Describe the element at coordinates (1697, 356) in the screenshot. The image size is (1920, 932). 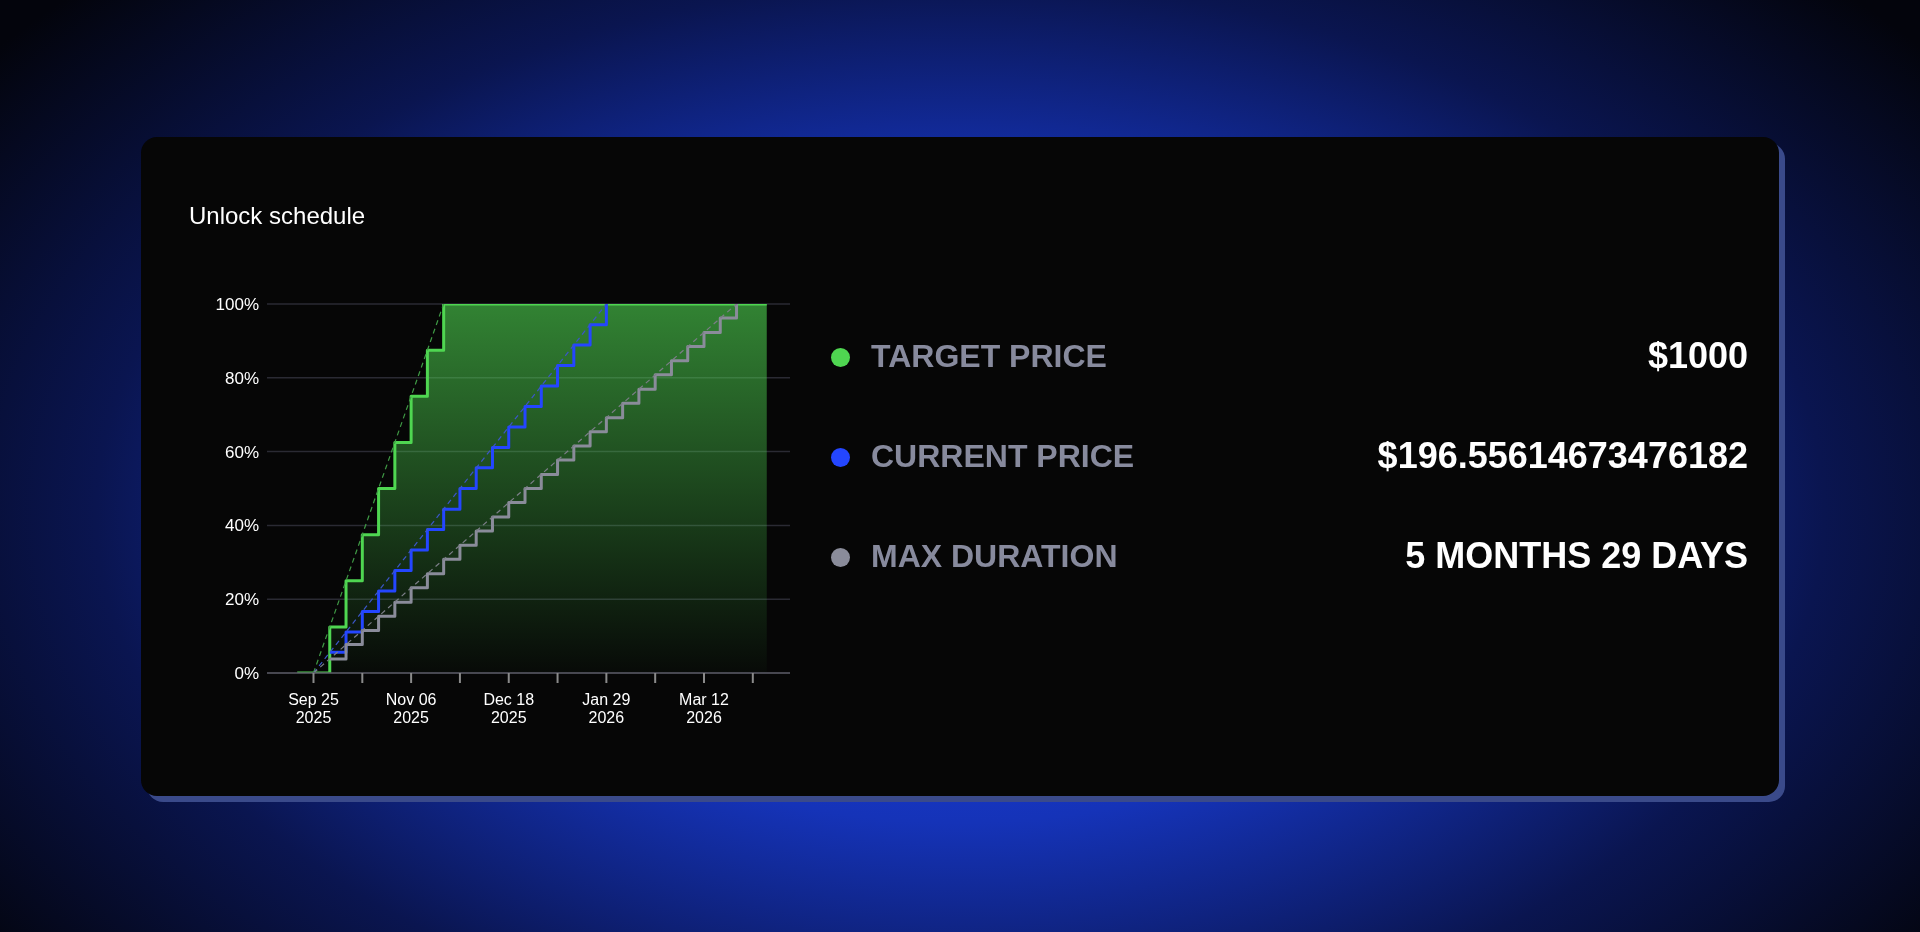
I see `text: $1000` at that location.